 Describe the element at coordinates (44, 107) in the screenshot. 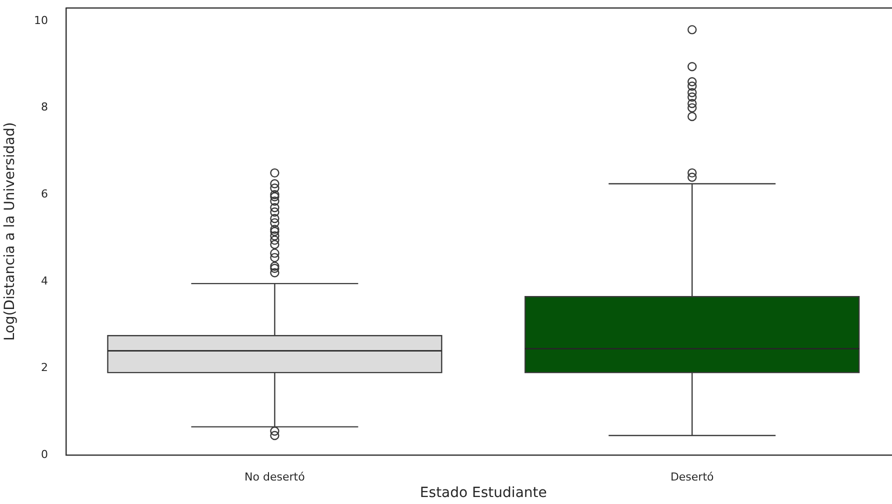

I see `y-tick-label: 8` at that location.